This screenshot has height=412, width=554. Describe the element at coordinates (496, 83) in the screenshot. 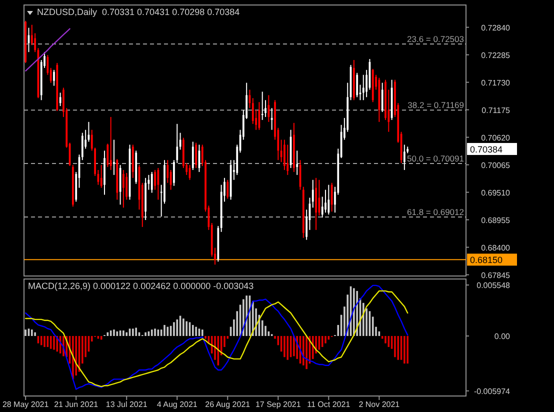

I see `y-tick-label: 0.71730` at that location.